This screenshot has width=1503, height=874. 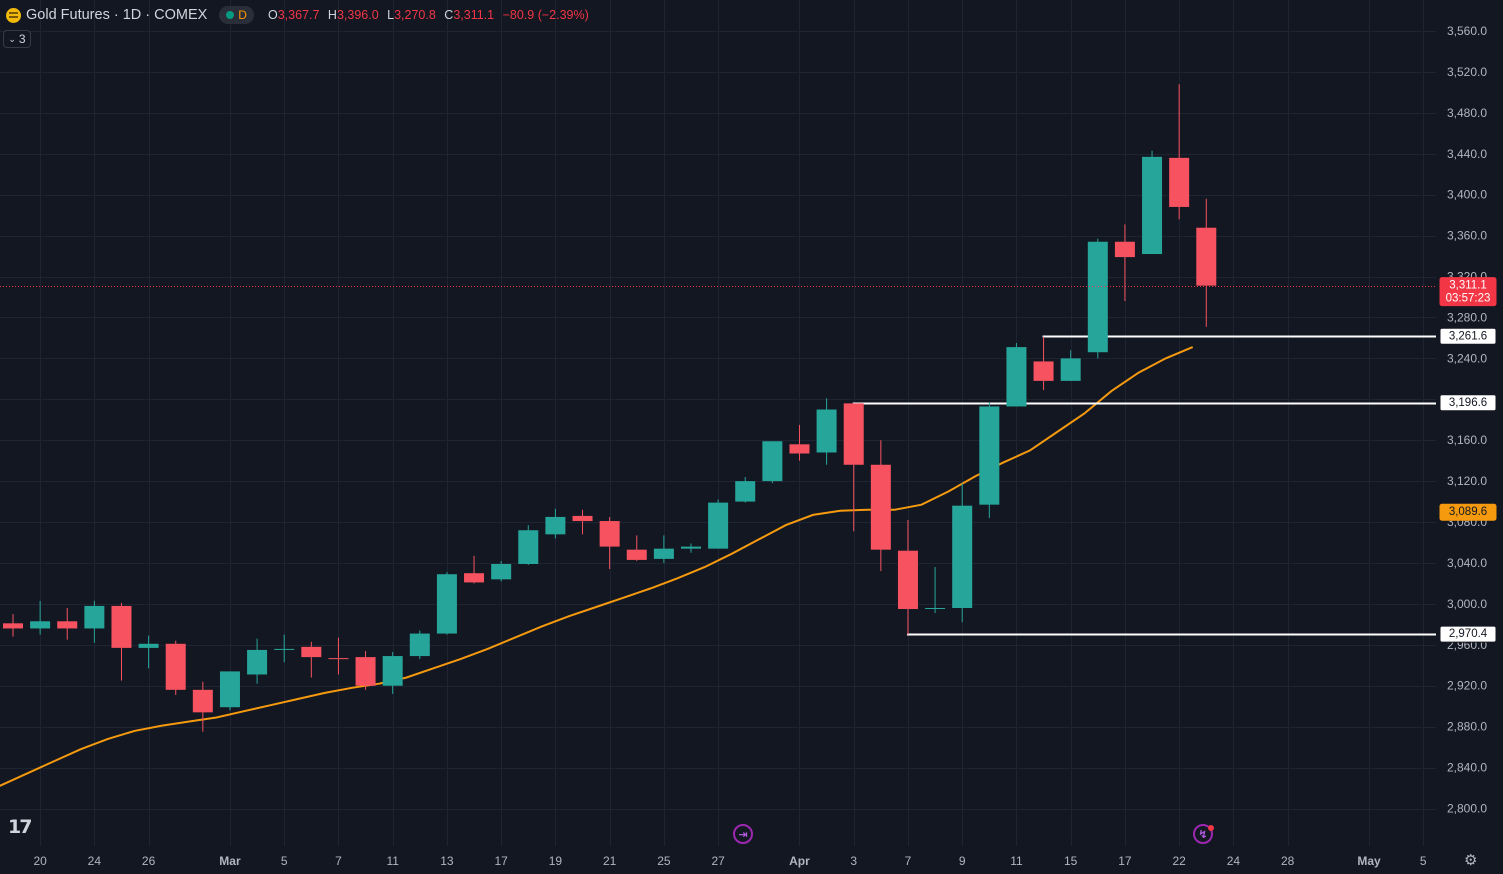 I want to click on time-axis-label: 5, so click(x=1423, y=861).